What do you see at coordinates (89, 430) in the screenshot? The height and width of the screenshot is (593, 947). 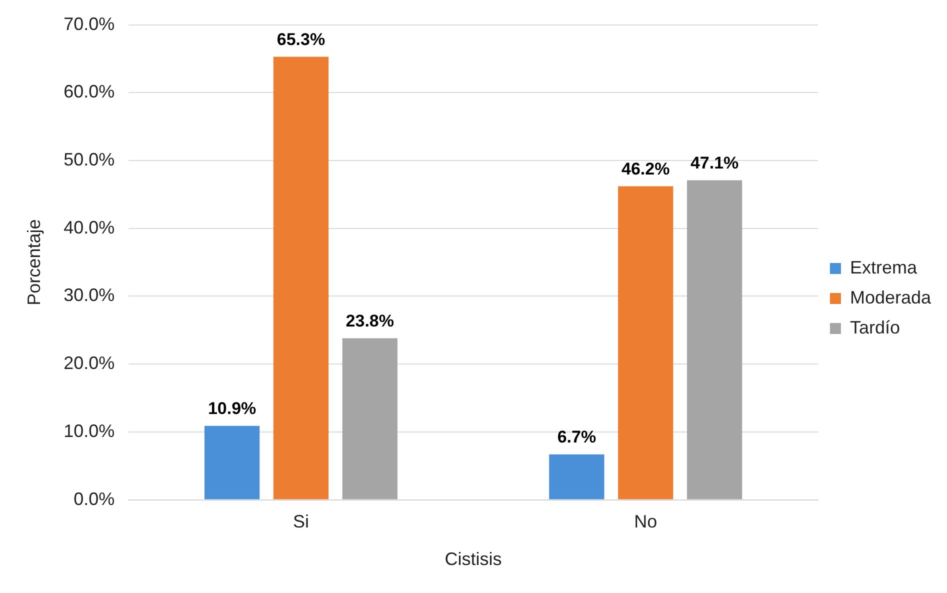 I see `y-tick-label: 10.0%` at bounding box center [89, 430].